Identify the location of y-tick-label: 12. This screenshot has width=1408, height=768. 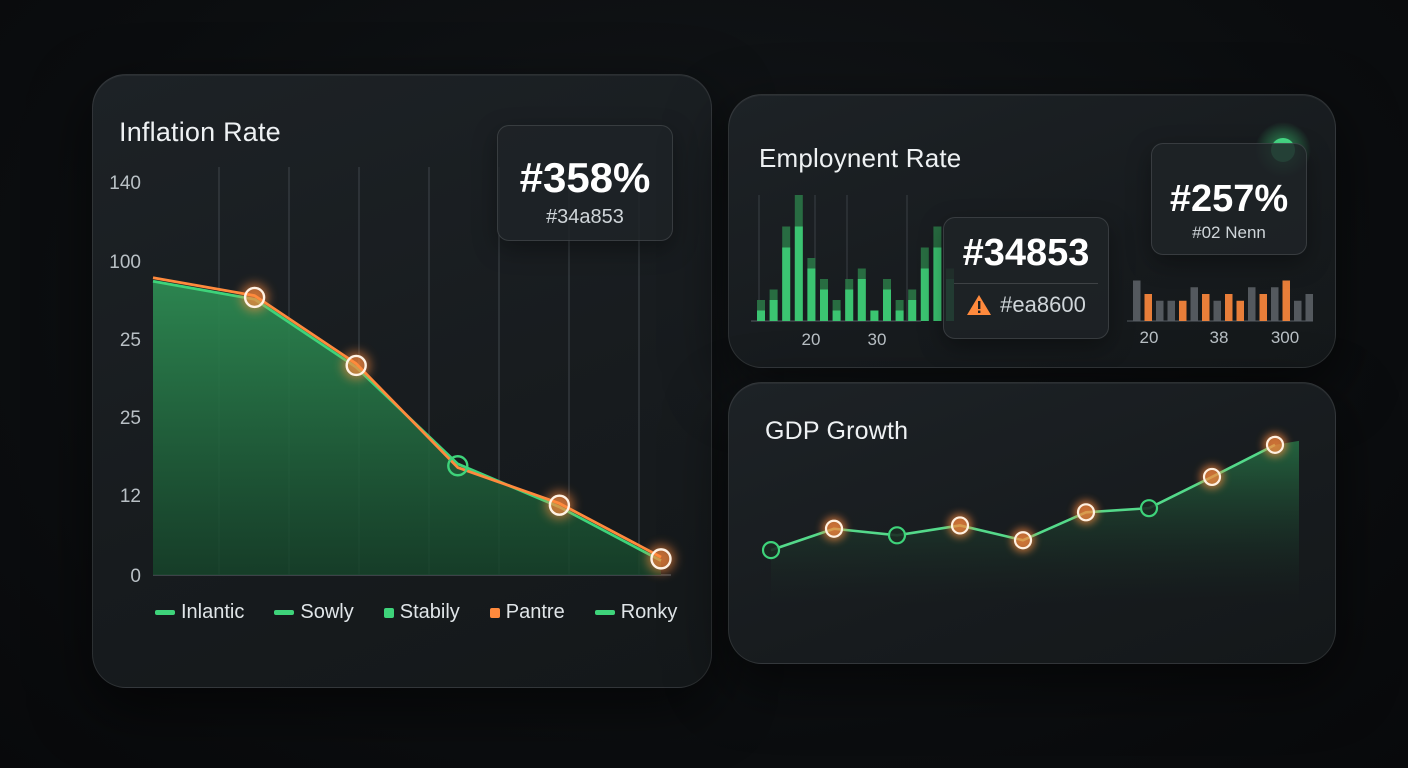
(130, 496).